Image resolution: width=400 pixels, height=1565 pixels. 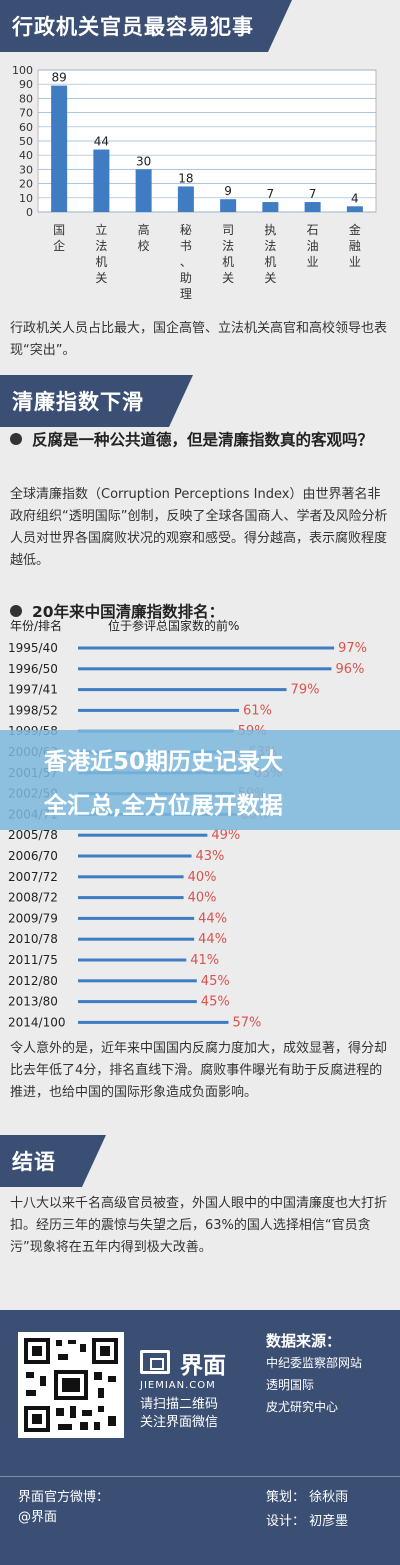 I want to click on y-tick-label: 10, so click(x=26, y=198).